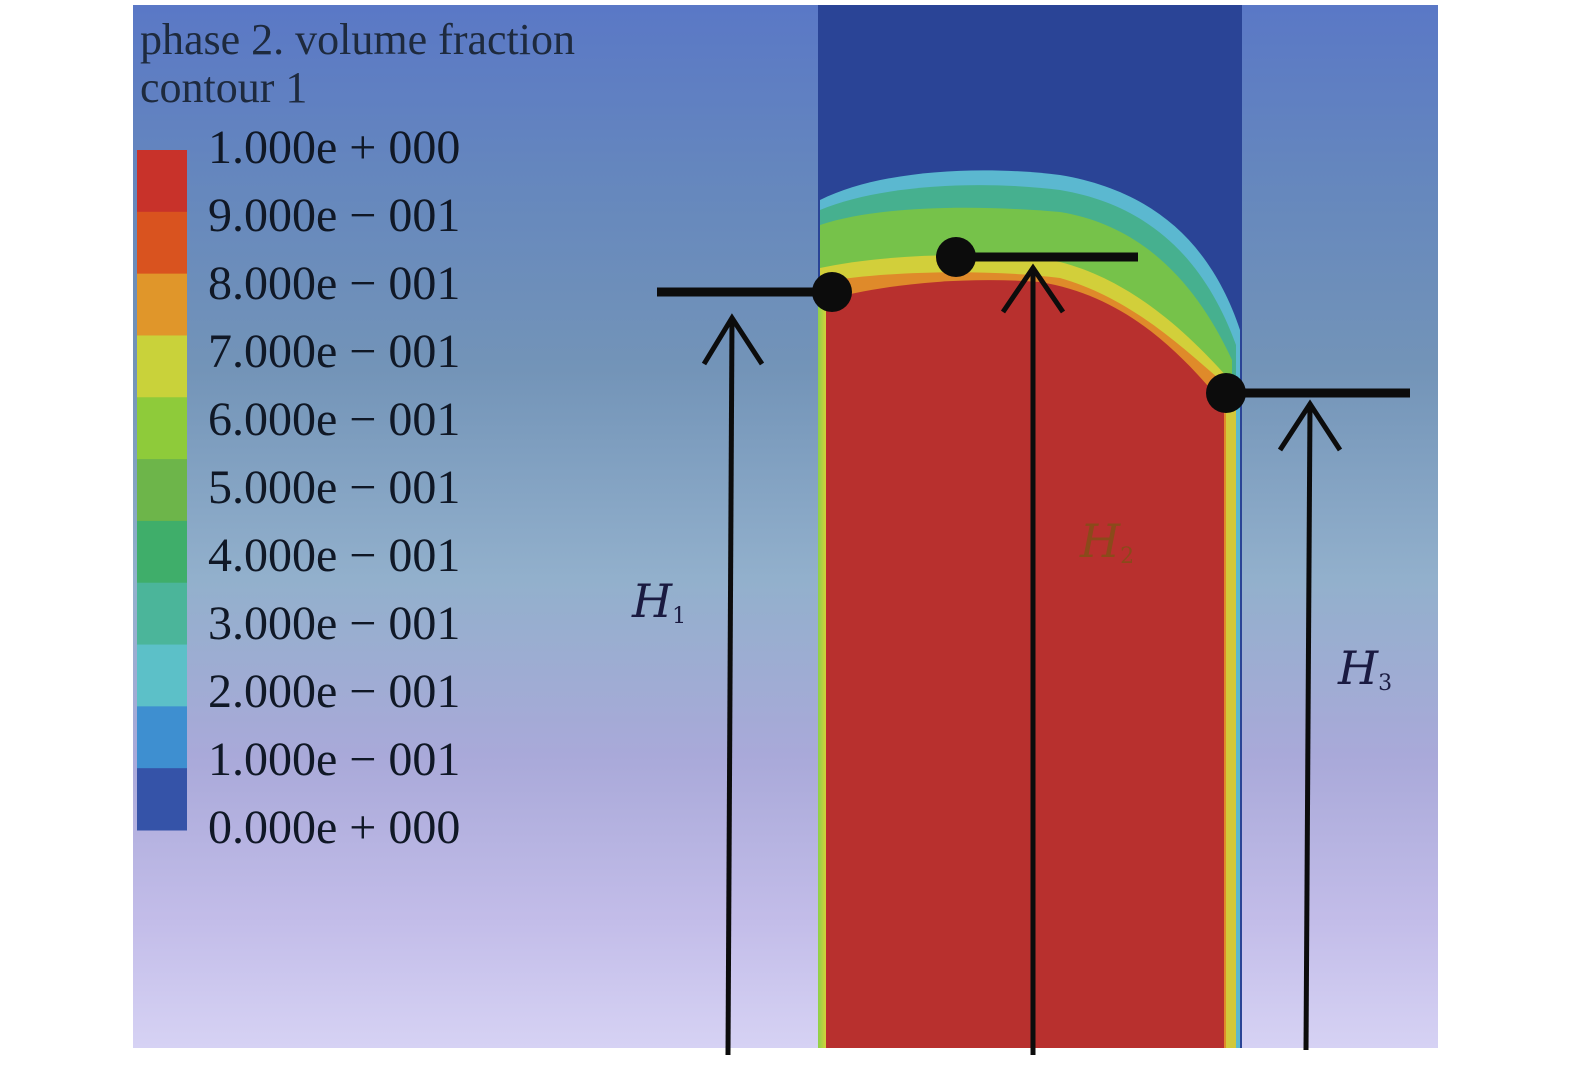  What do you see at coordinates (1385, 683) in the screenshot?
I see `h3-subscript: 3` at bounding box center [1385, 683].